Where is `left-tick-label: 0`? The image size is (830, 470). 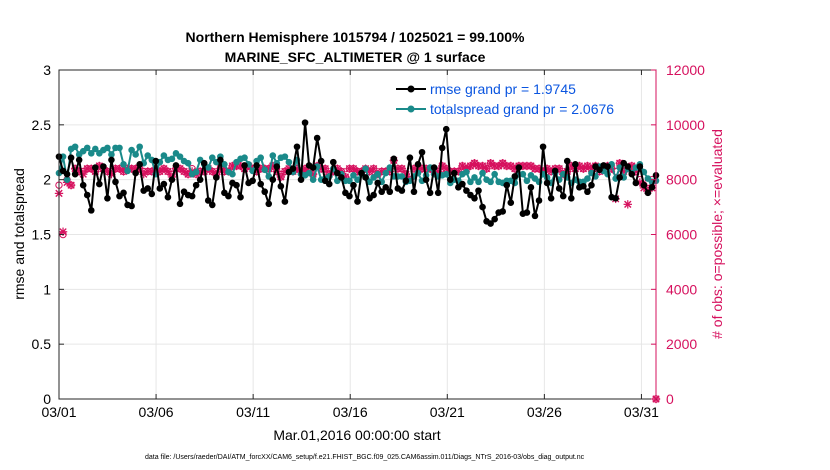
left-tick-label: 0 is located at coordinates (47, 399).